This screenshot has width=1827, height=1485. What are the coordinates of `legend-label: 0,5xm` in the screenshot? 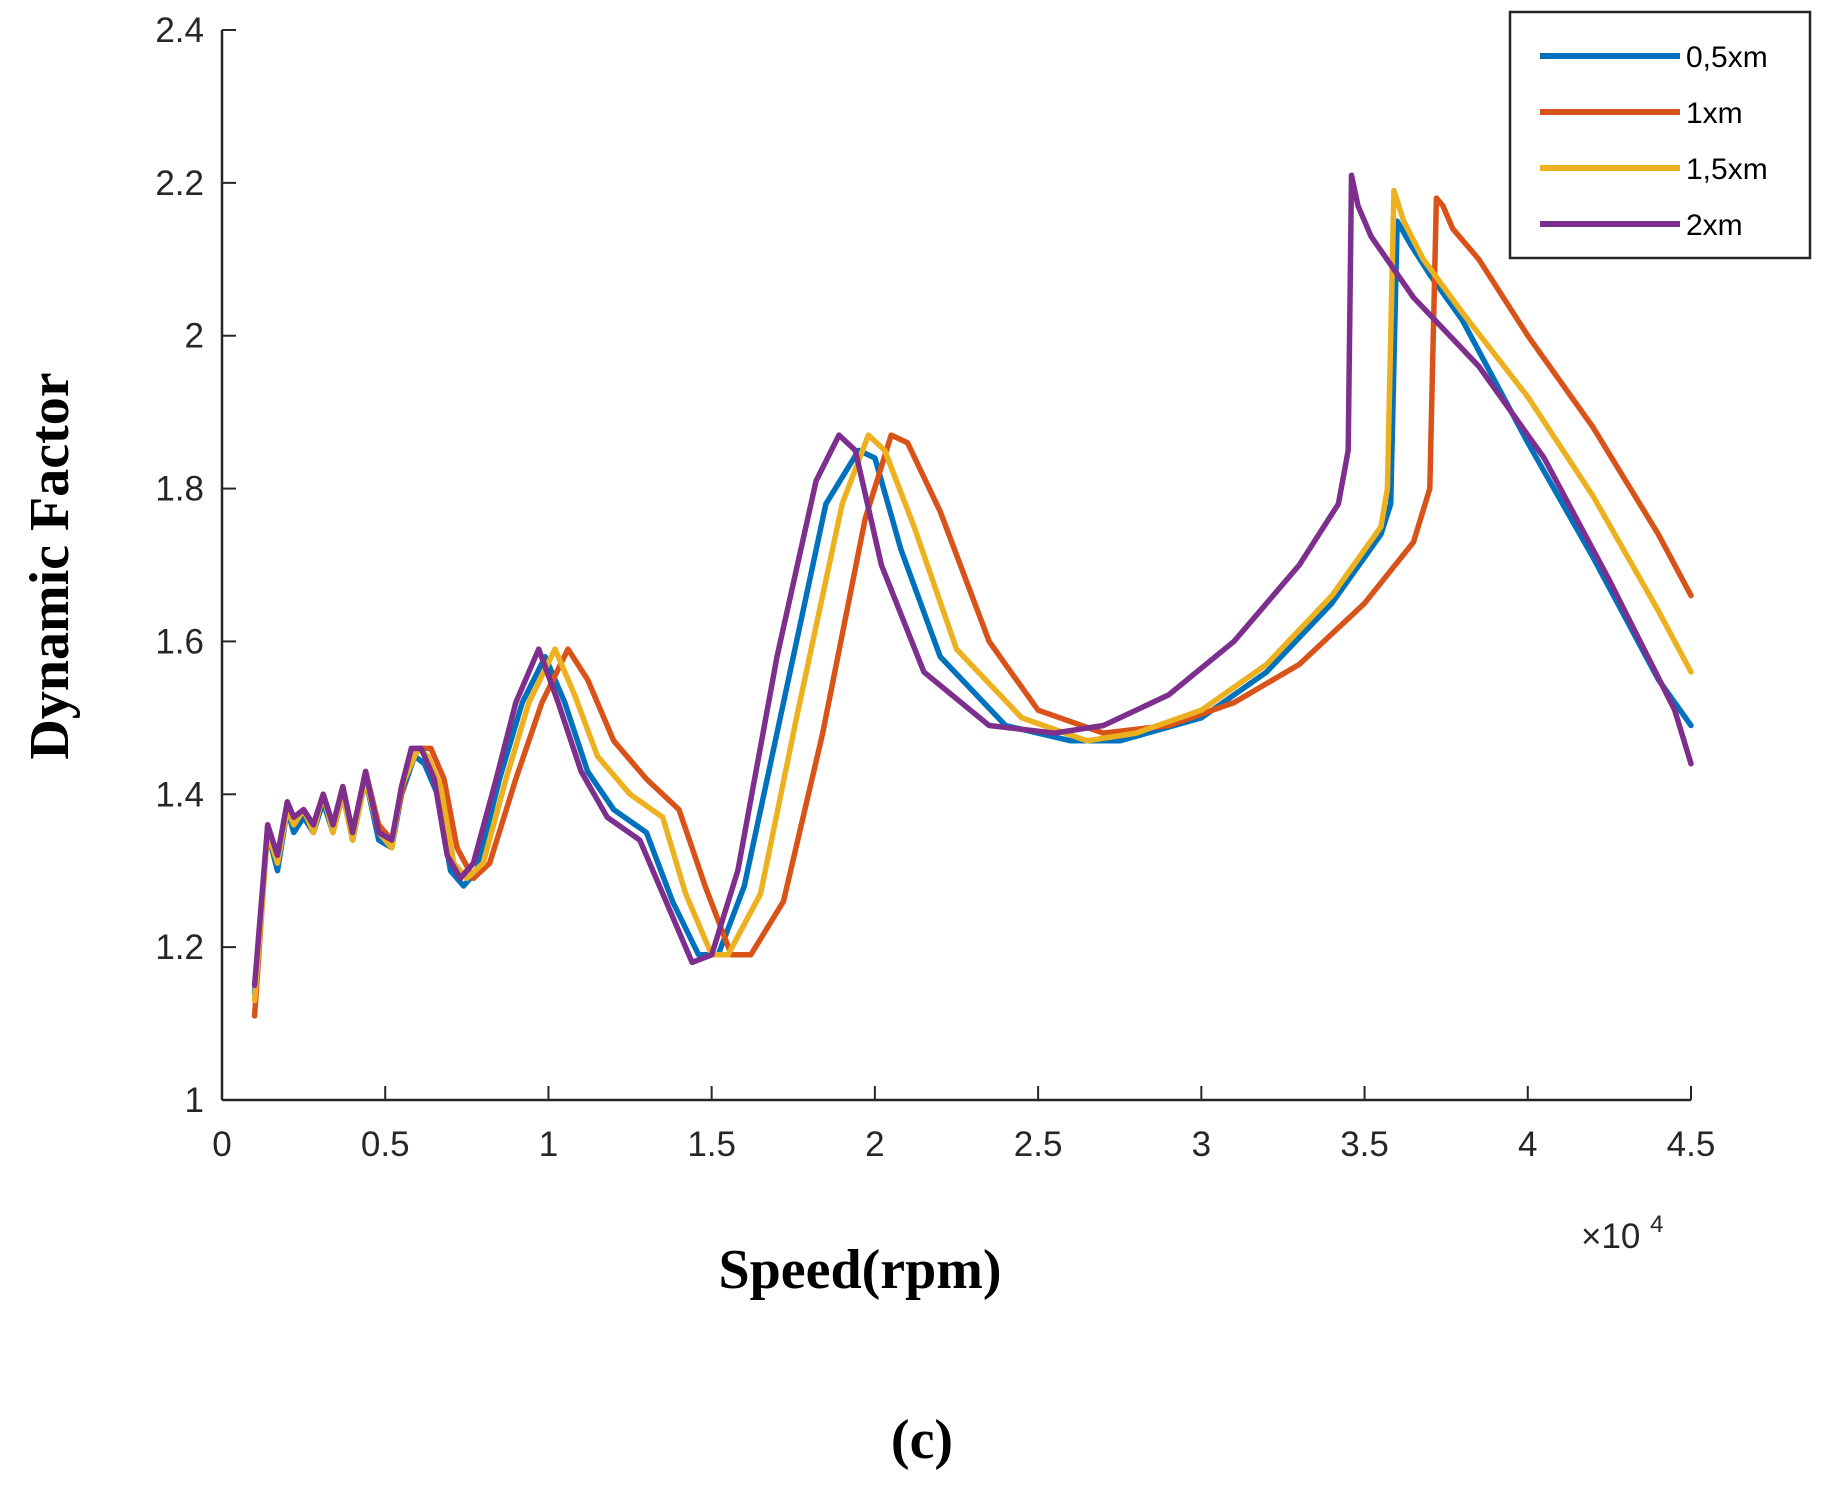 It's located at (1727, 57).